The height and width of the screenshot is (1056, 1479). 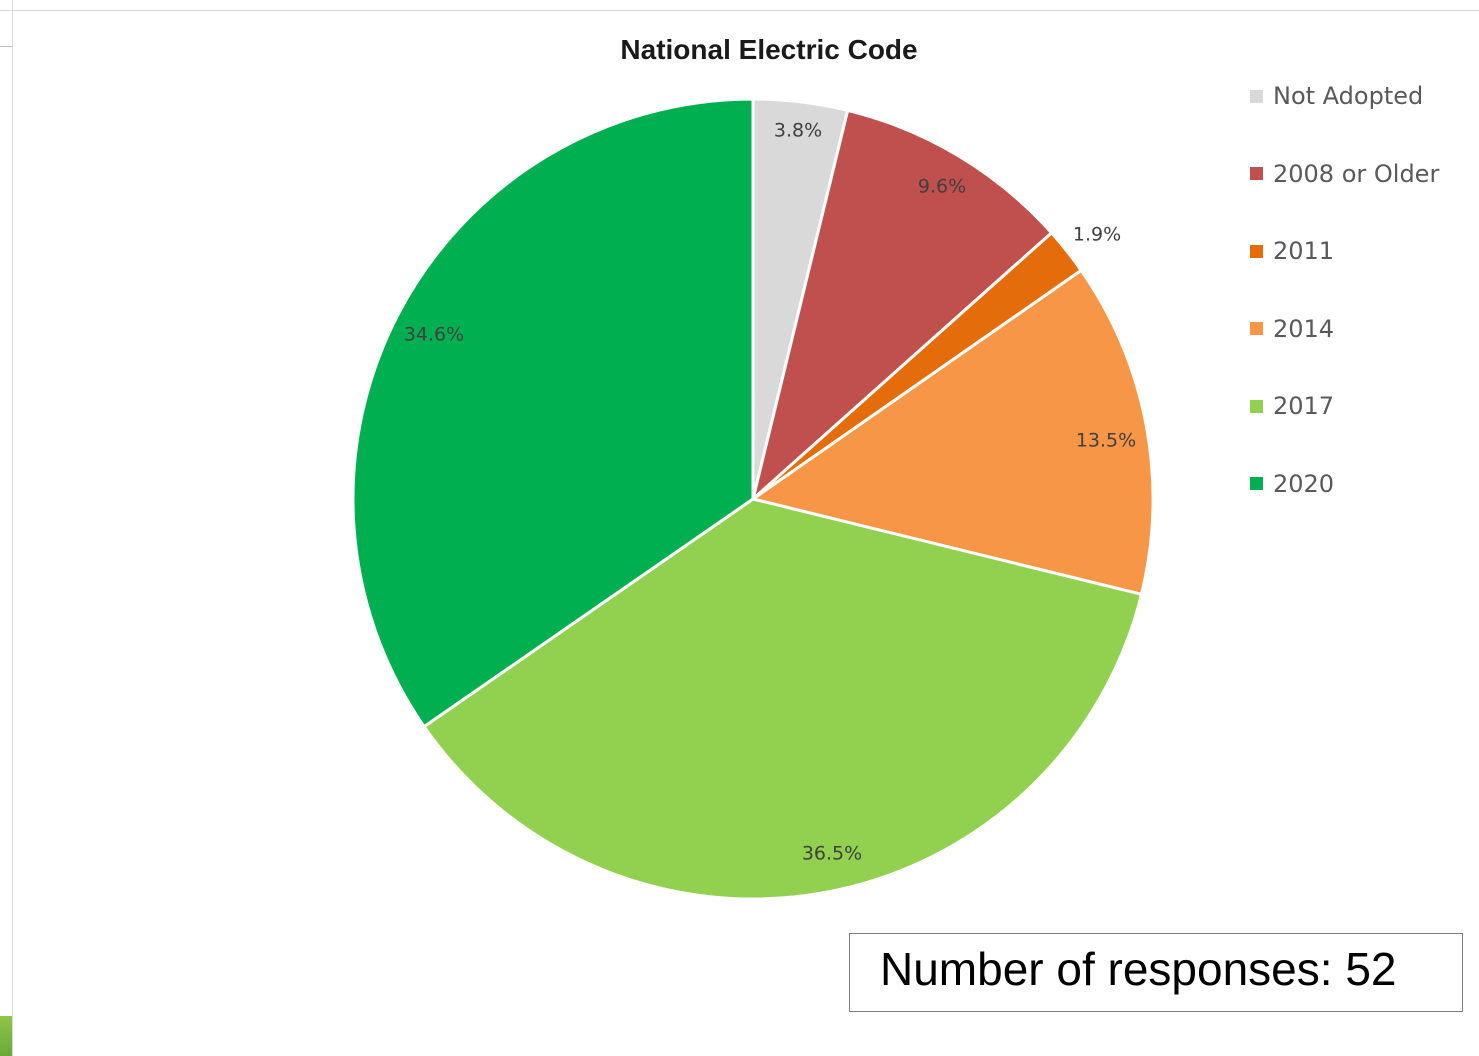 What do you see at coordinates (832, 854) in the screenshot?
I see `data-label-2017: 36.5%` at bounding box center [832, 854].